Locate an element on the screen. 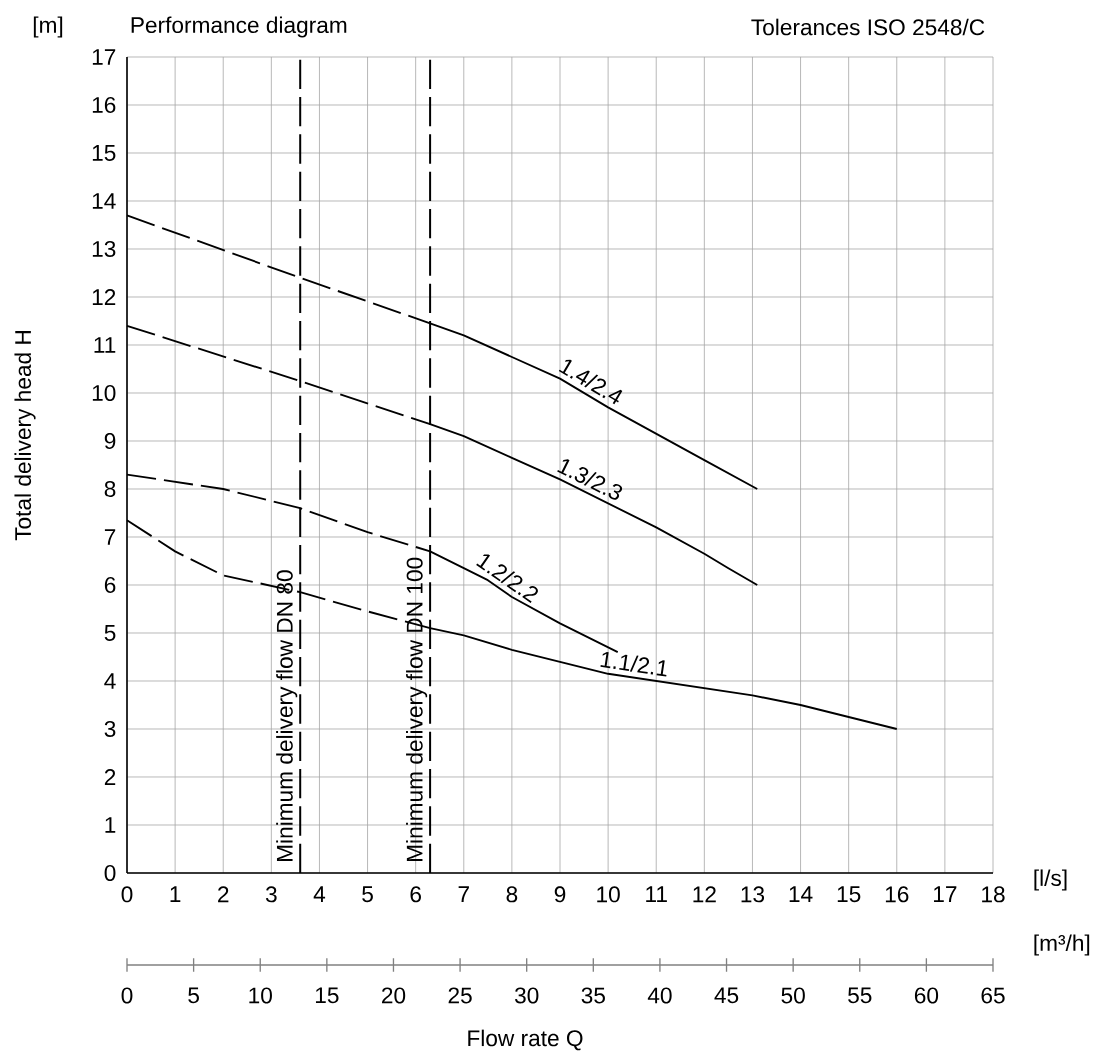  x-tick-label: 12 is located at coordinates (704, 894).